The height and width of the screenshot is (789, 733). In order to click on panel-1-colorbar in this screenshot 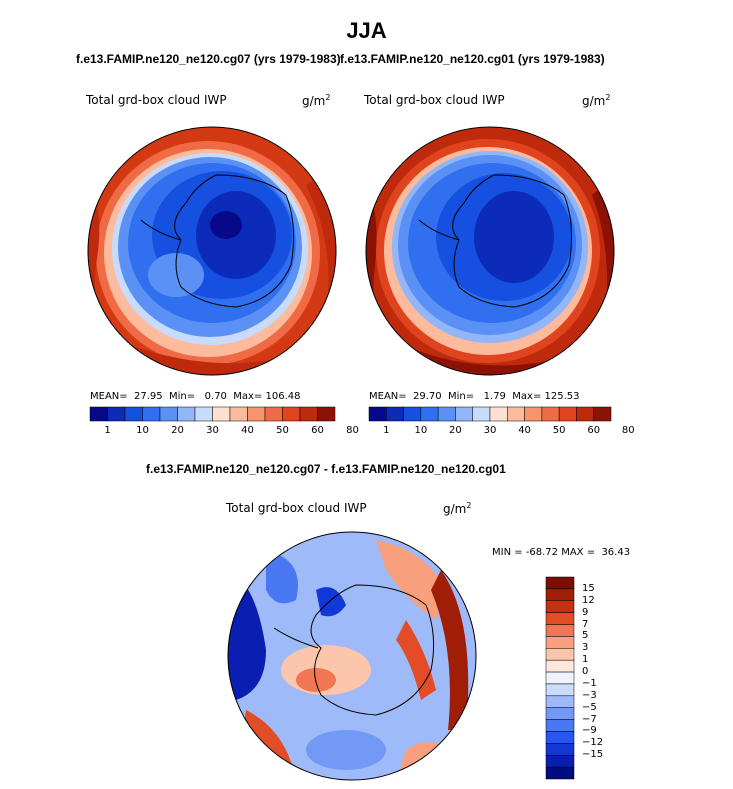, I will do `click(212, 414)`.